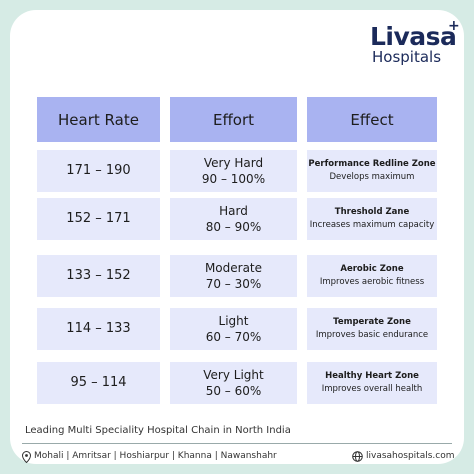 Image resolution: width=474 pixels, height=474 pixels. Describe the element at coordinates (372, 335) in the screenshot. I see `effect-text: Improves basic endurance` at that location.